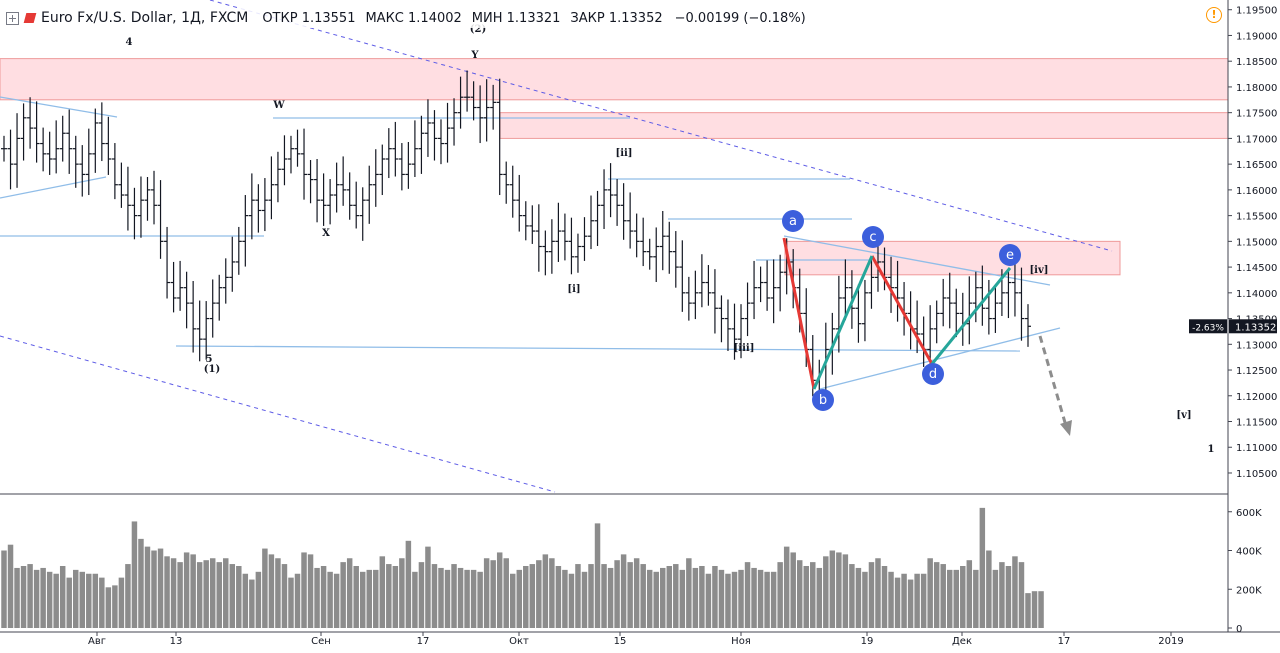 The image size is (1280, 653). Describe the element at coordinates (212, 369) in the screenshot. I see `wave-label: (1)` at that location.